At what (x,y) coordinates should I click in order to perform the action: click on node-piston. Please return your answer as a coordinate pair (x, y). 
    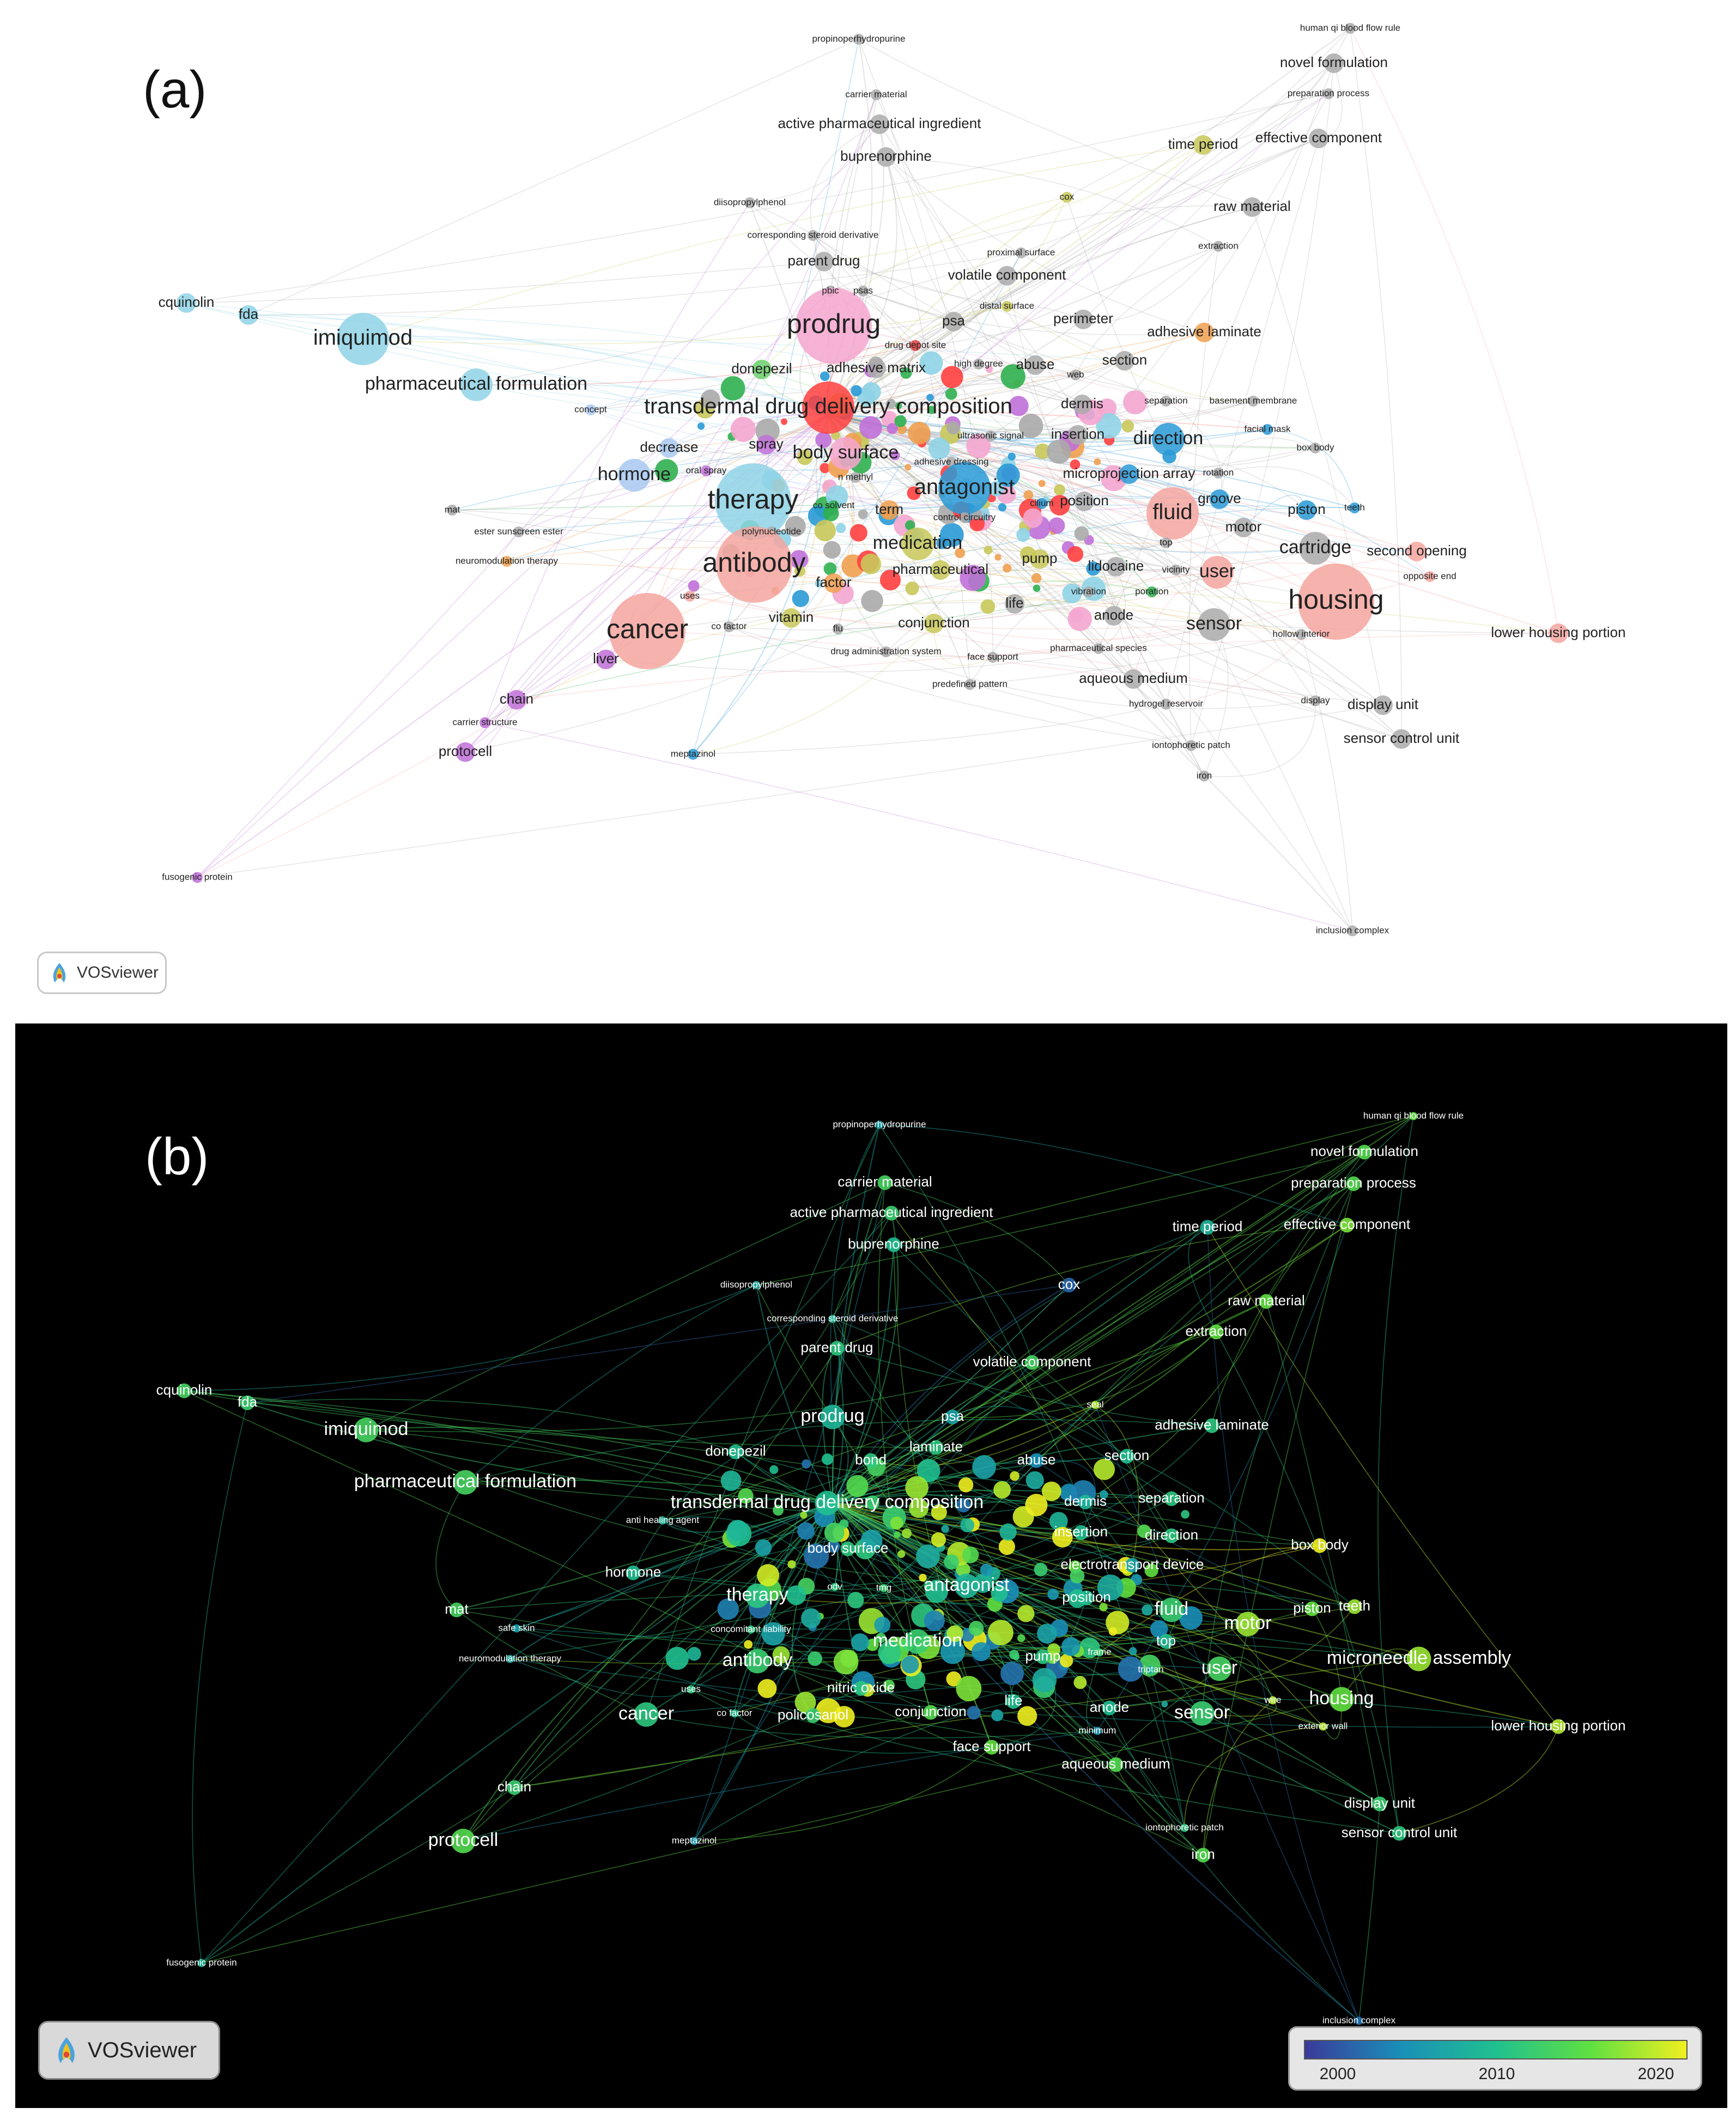
    Looking at the image, I should click on (1312, 1608).